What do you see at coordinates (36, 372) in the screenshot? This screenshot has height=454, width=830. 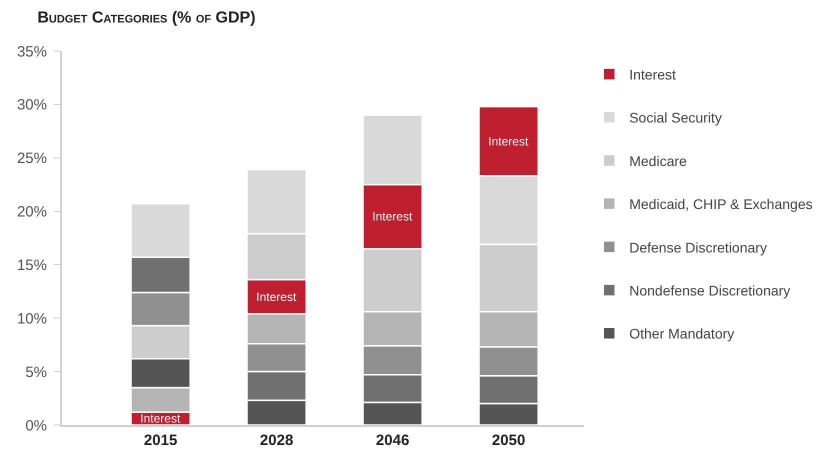 I see `y-tick-label: 5%` at bounding box center [36, 372].